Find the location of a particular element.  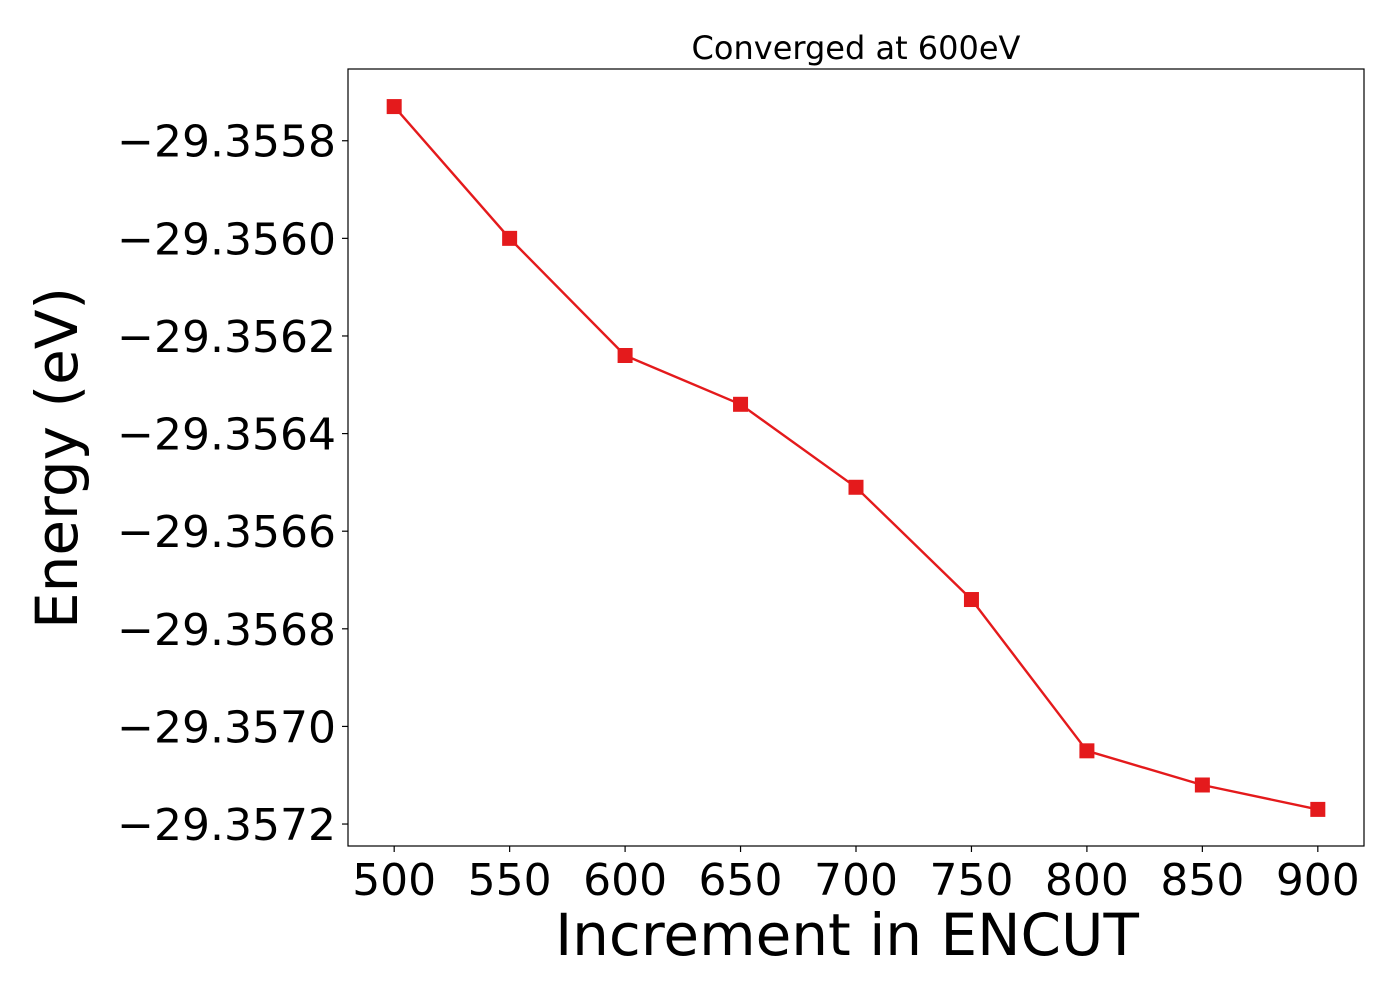

y-tick-label: −29.3566 is located at coordinates (226, 532).